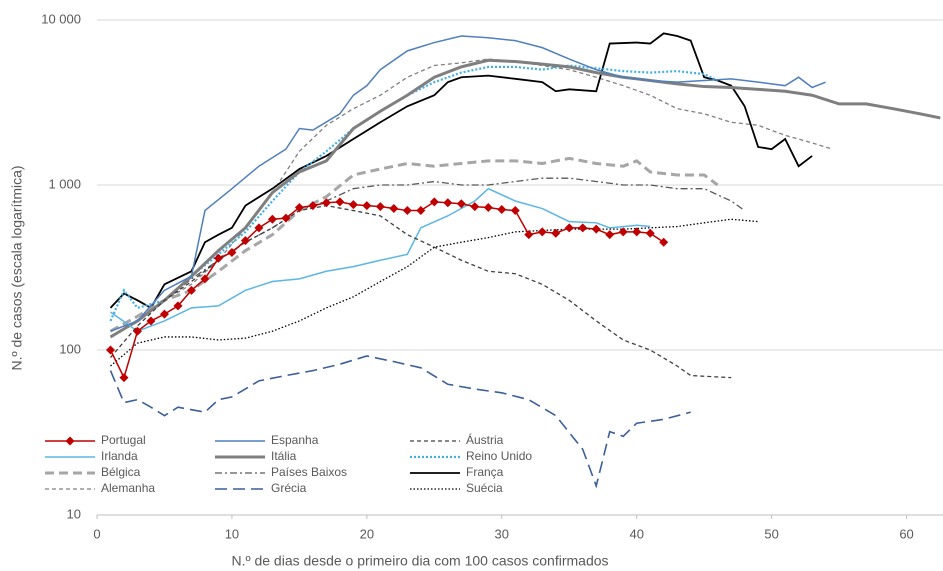 This screenshot has width=943, height=571. What do you see at coordinates (309, 472) in the screenshot?
I see `legend-label: Países Baixos` at bounding box center [309, 472].